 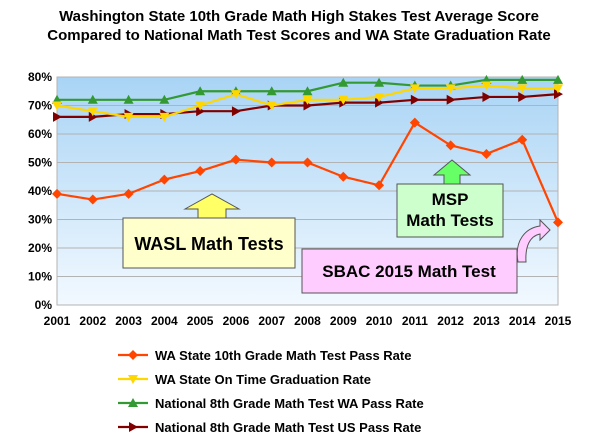 I want to click on y-tick-label: 70%, so click(x=40, y=106).